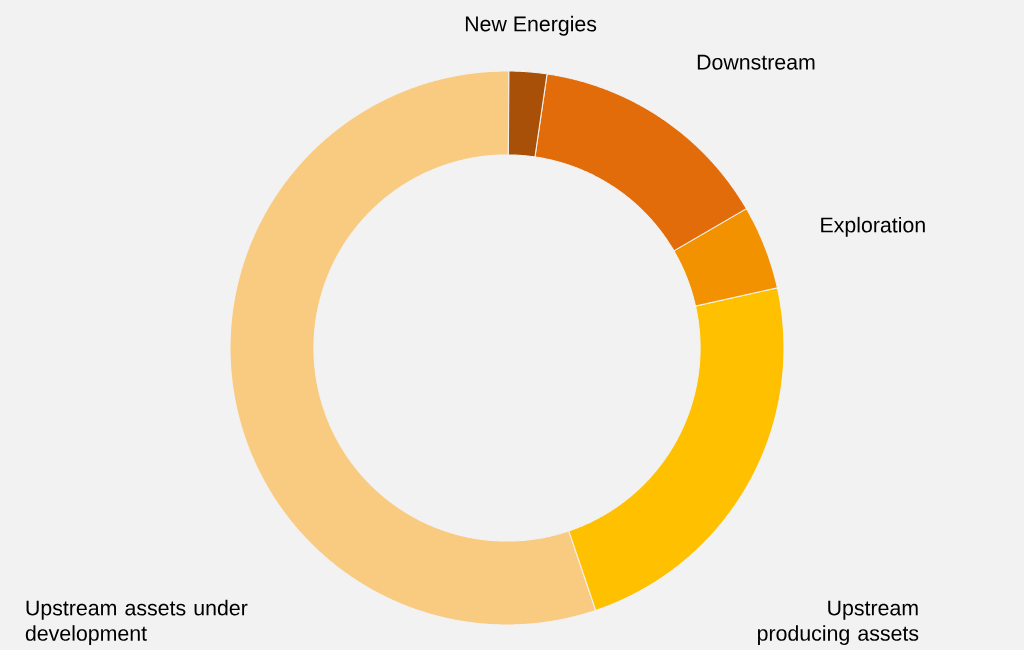 This screenshot has width=1024, height=650. Describe the element at coordinates (136, 622) in the screenshot. I see `slice-label: Upstream assets under development` at that location.